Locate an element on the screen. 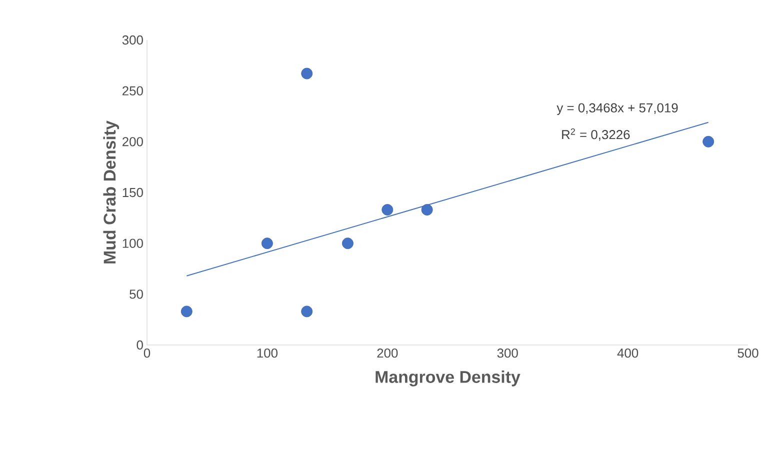 The height and width of the screenshot is (462, 782). y-tick-label: 250 is located at coordinates (132, 91).